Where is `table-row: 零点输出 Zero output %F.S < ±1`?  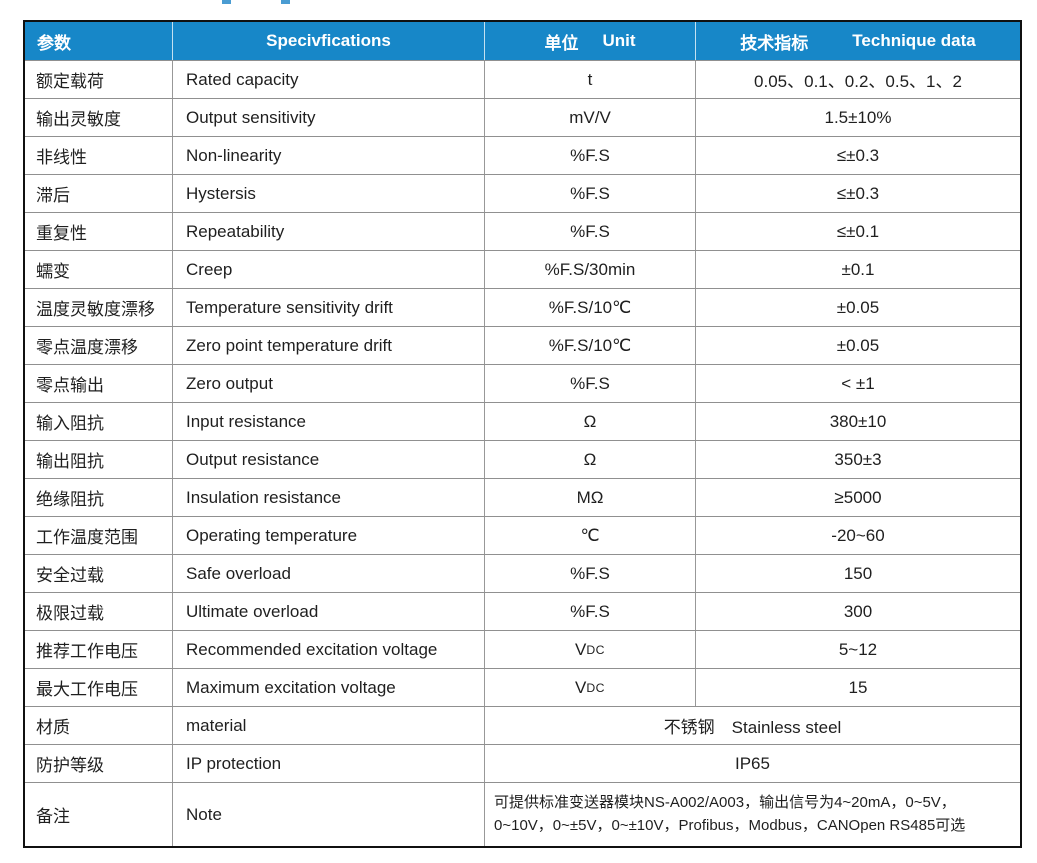
table-row: 零点输出 Zero output %F.S < ±1 is located at coordinates (522, 383).